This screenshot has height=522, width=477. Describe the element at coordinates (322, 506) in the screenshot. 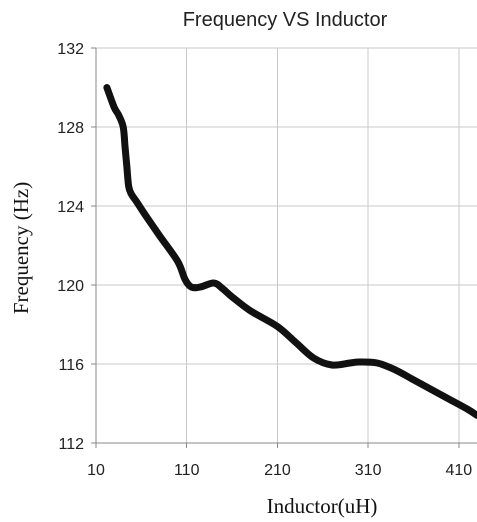

I see `x-axis-title: Inductor(uH)` at that location.